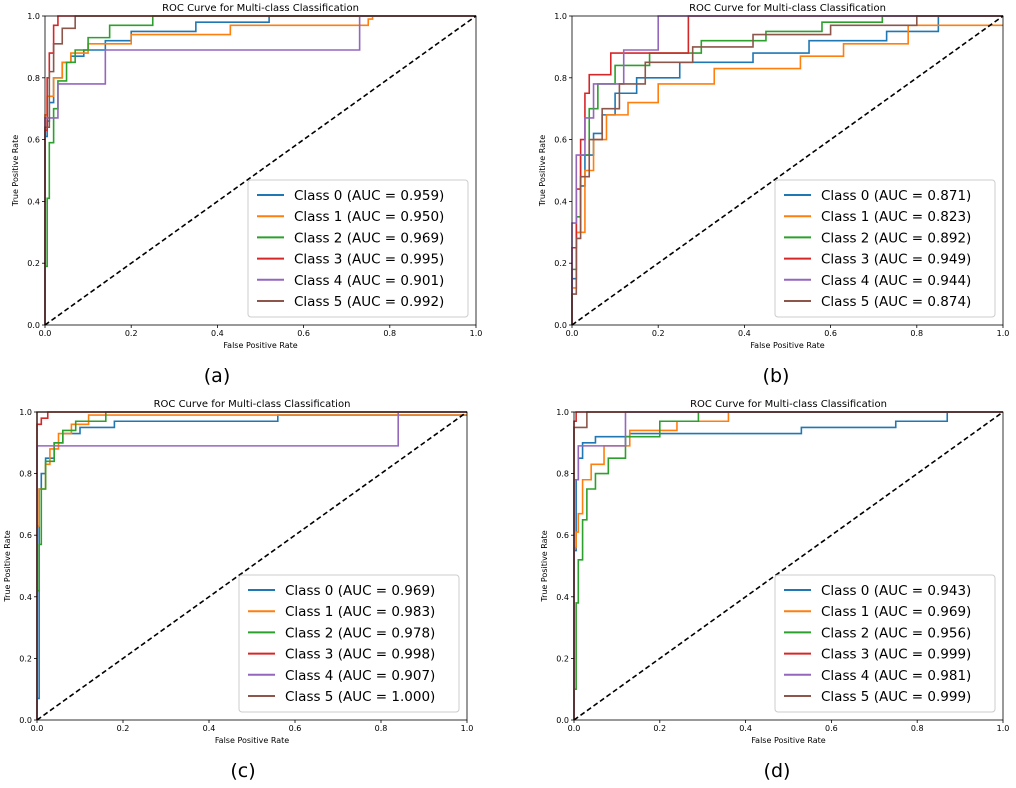  I want to click on legend-label-class-3: Class 3 (AUC = 0.949), so click(896, 260).